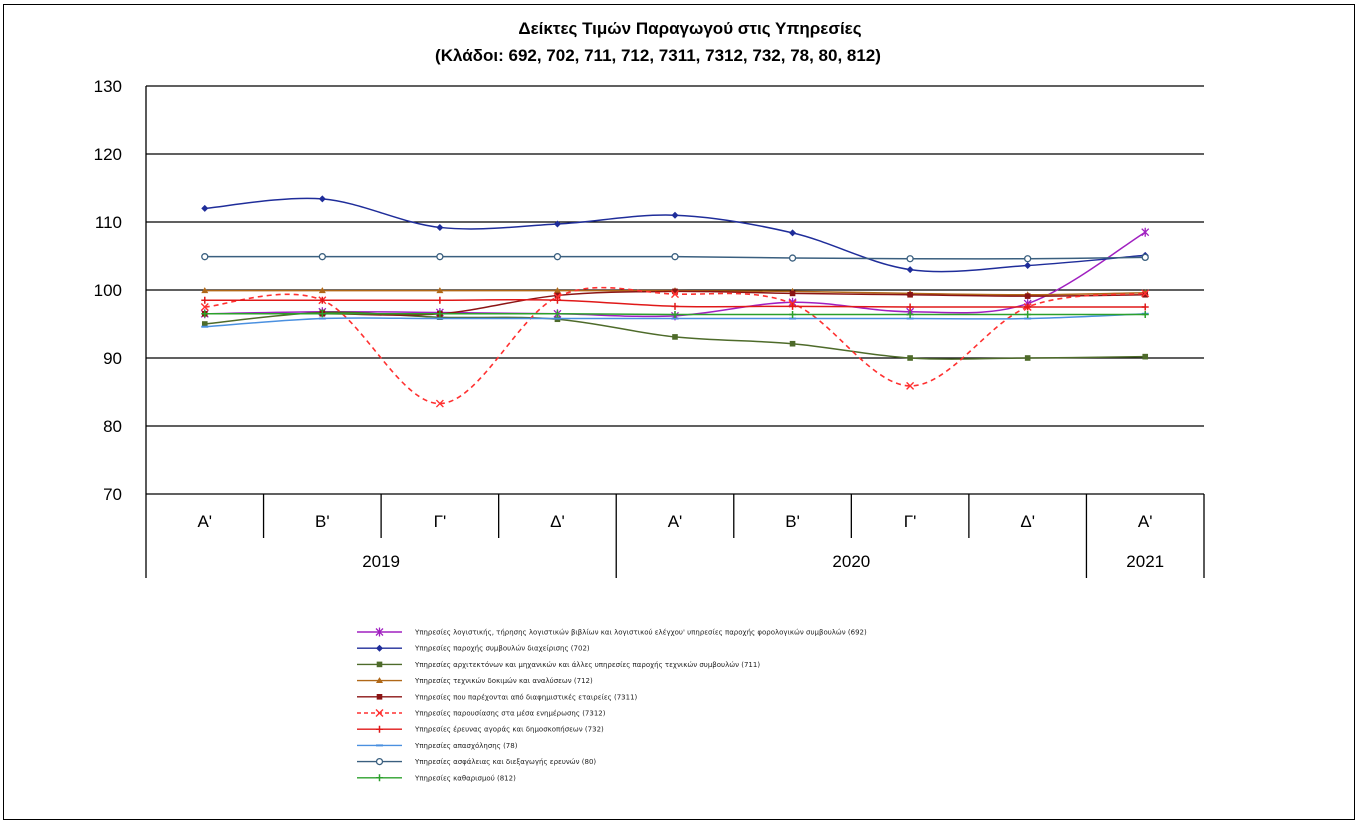 The height and width of the screenshot is (826, 1361). Describe the element at coordinates (108, 222) in the screenshot. I see `y-tick-label: 110` at that location.